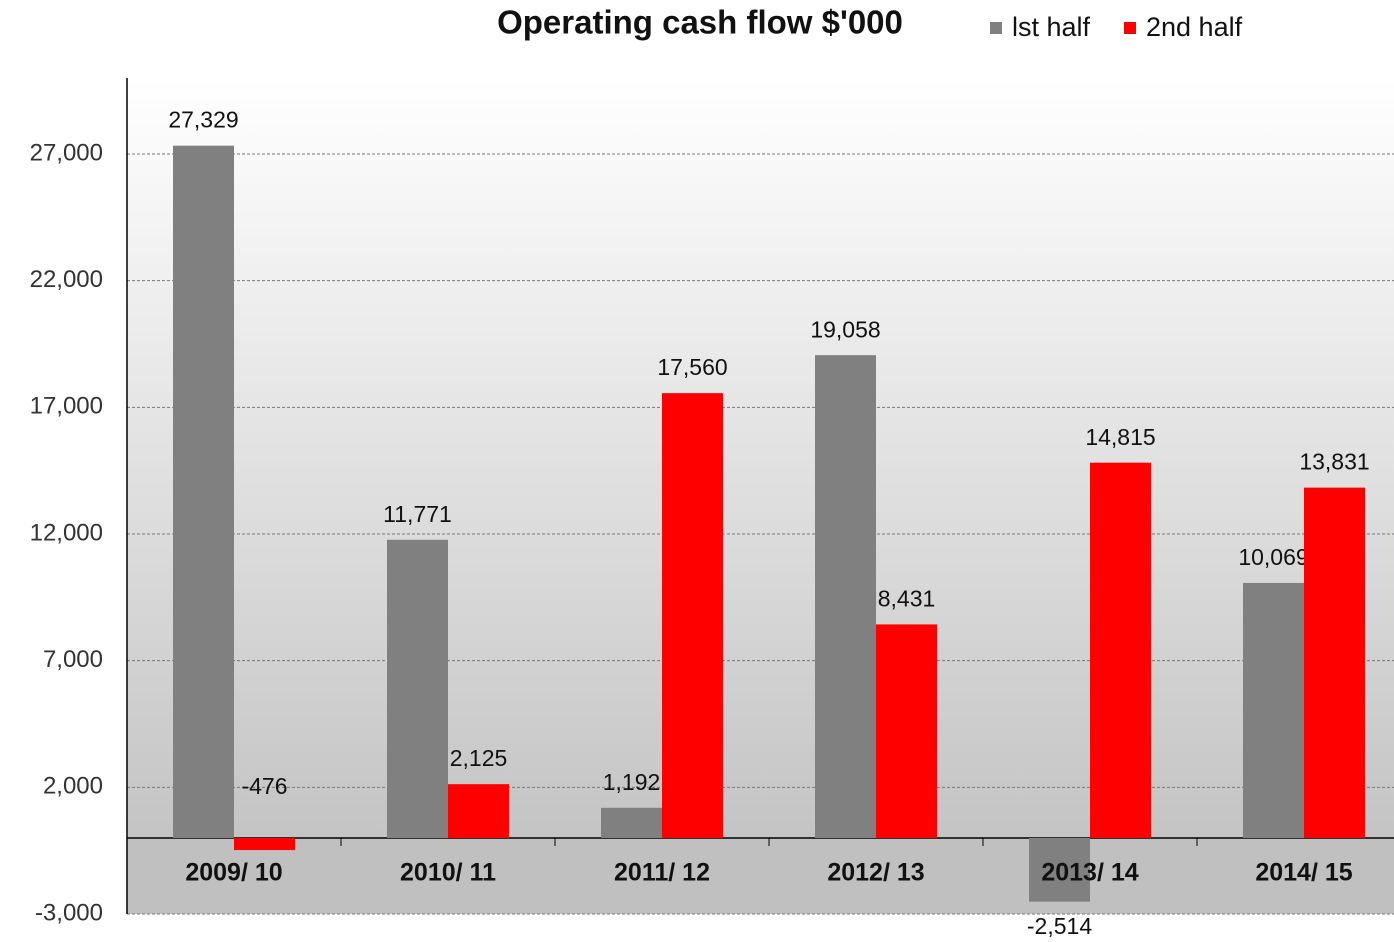 The width and height of the screenshot is (1394, 942). What do you see at coordinates (632, 782) in the screenshot?
I see `value-label: 1,192` at bounding box center [632, 782].